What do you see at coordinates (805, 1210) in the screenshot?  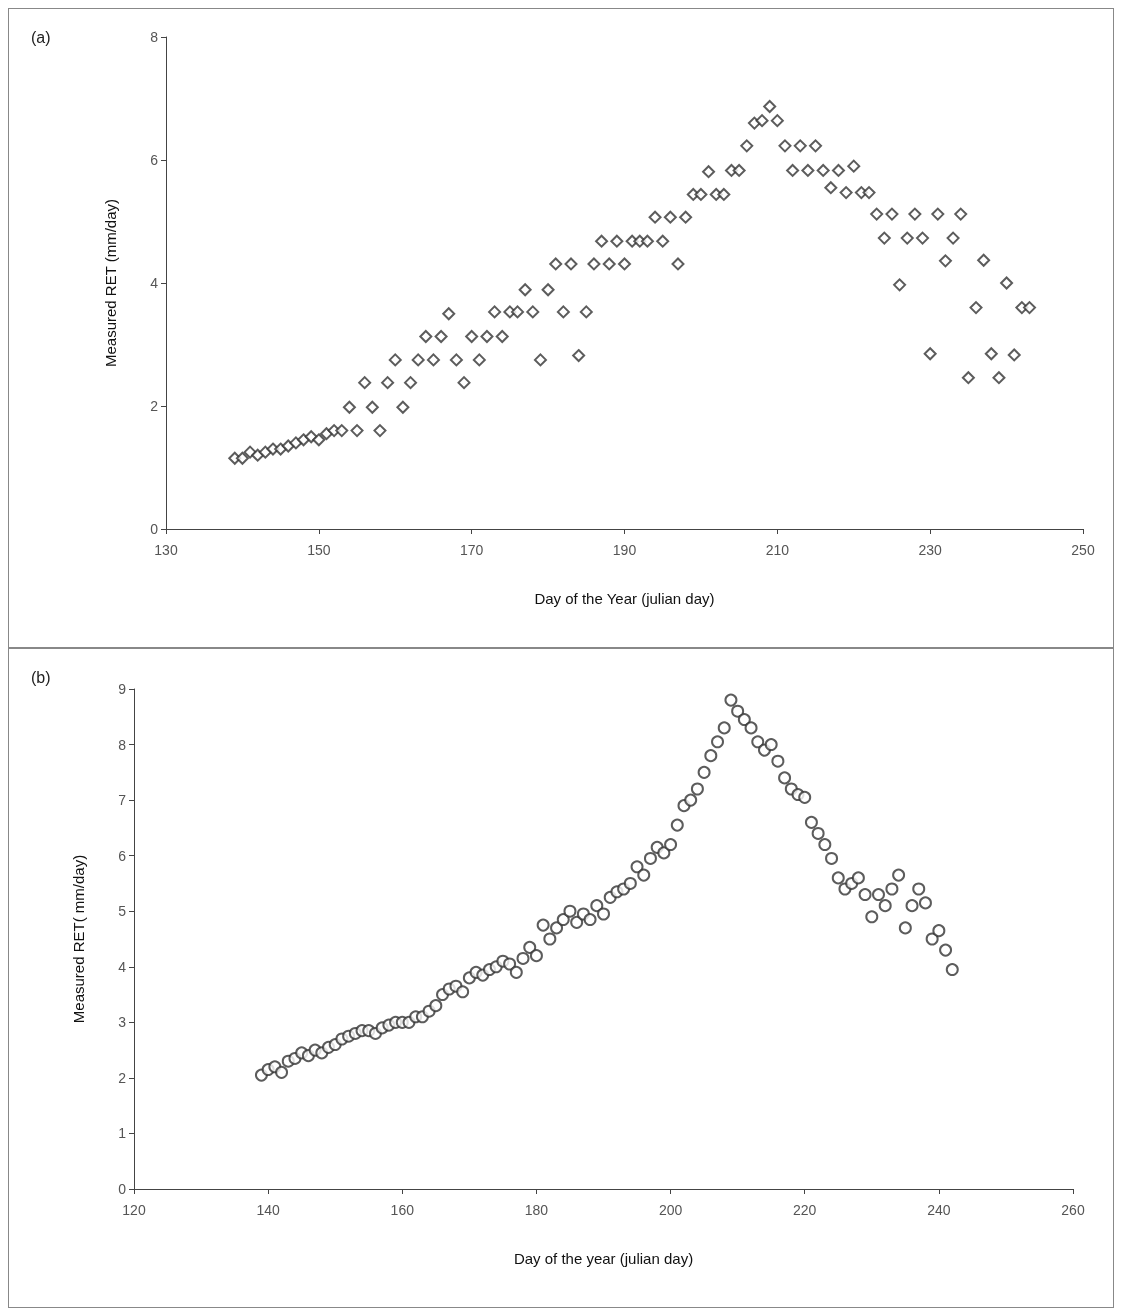 I see `x-tick-label: 220` at bounding box center [805, 1210].